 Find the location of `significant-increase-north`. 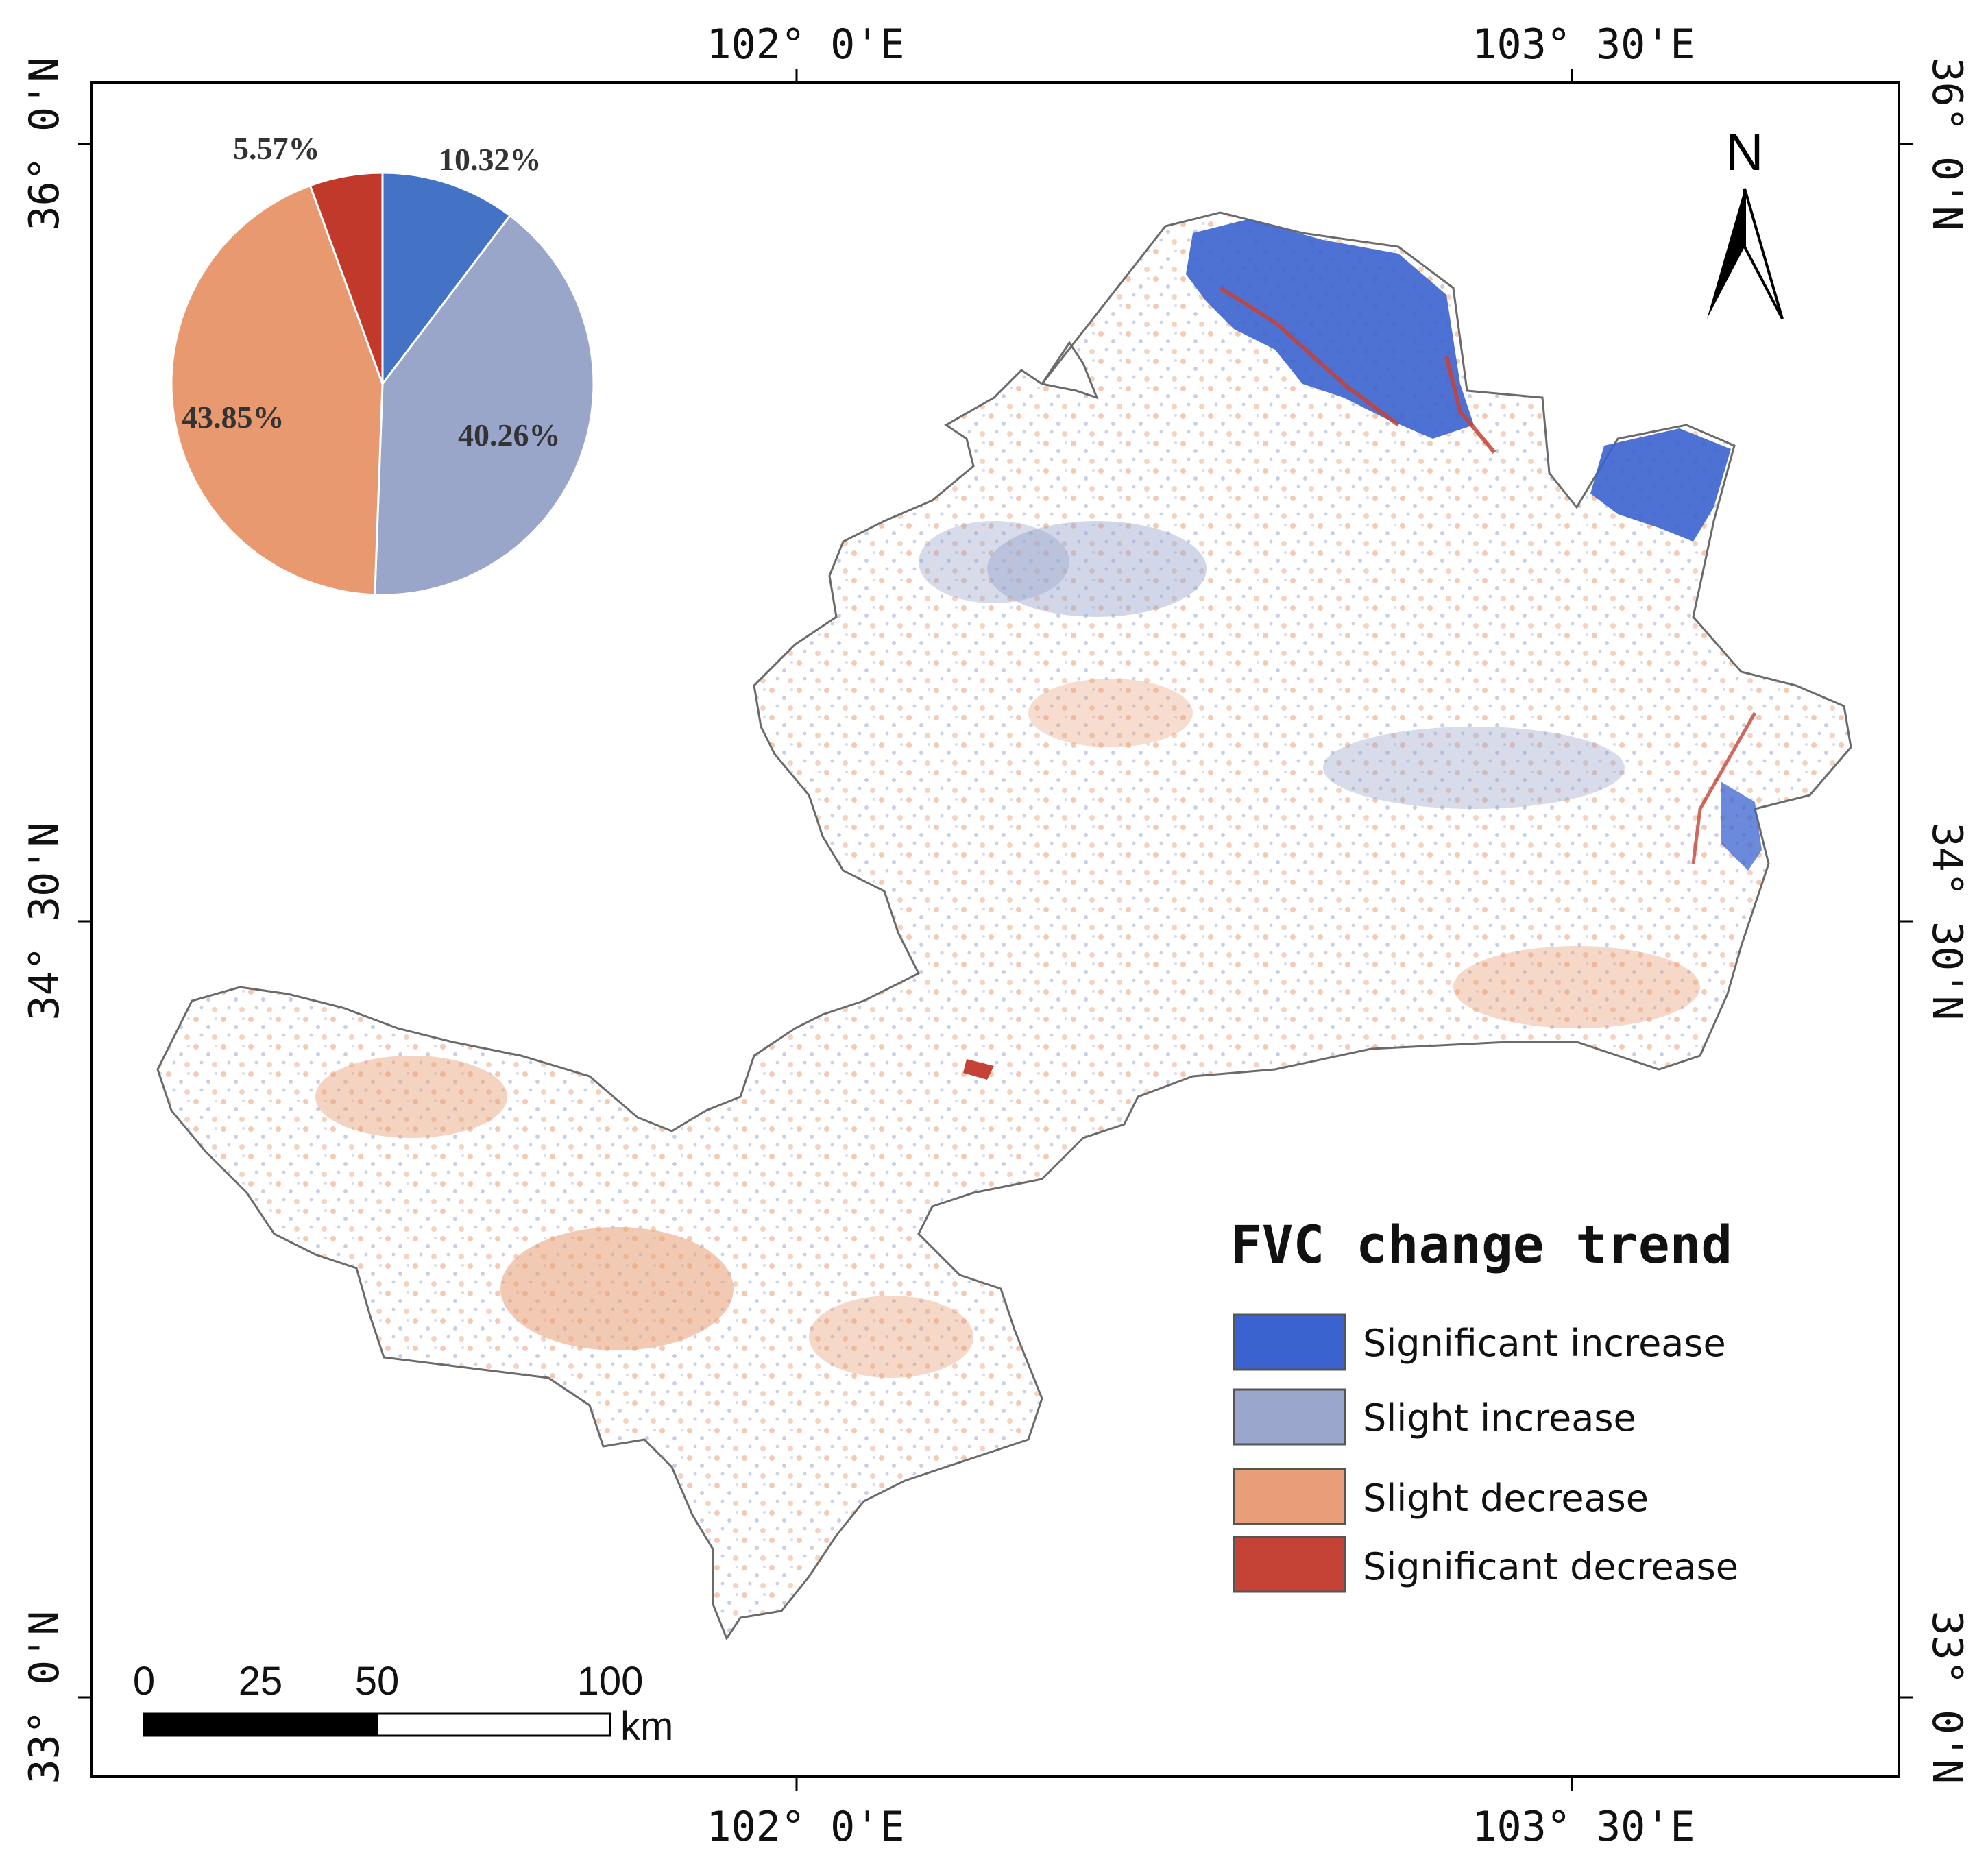

significant-increase-north is located at coordinates (1330, 329).